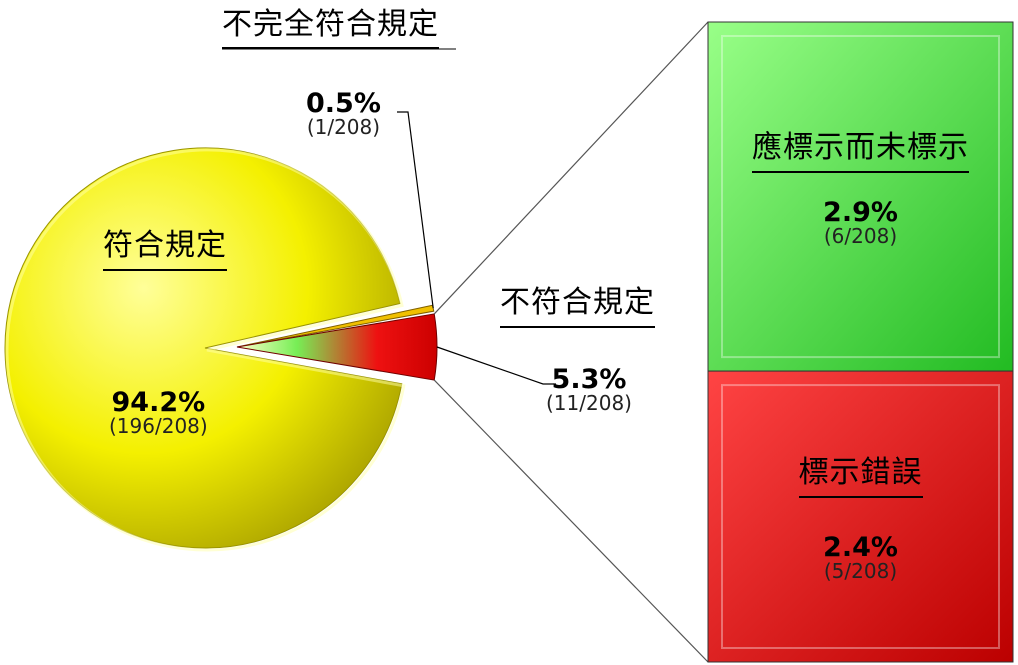 The height and width of the screenshot is (665, 1018). Describe the element at coordinates (860, 478) in the screenshot. I see `bar-label-mislabeled: 標示錯誤` at that location.